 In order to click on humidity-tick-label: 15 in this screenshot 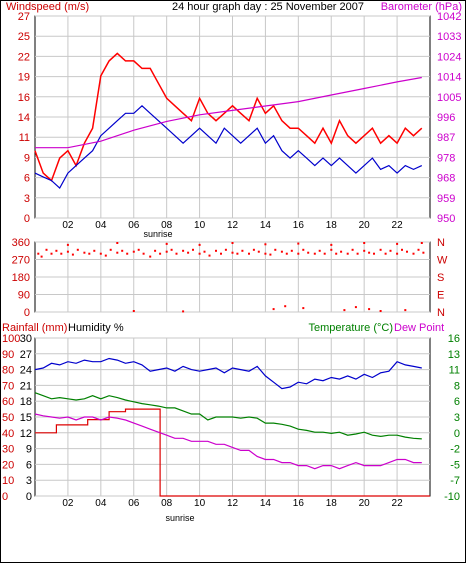, I will do `click(26, 418)`.